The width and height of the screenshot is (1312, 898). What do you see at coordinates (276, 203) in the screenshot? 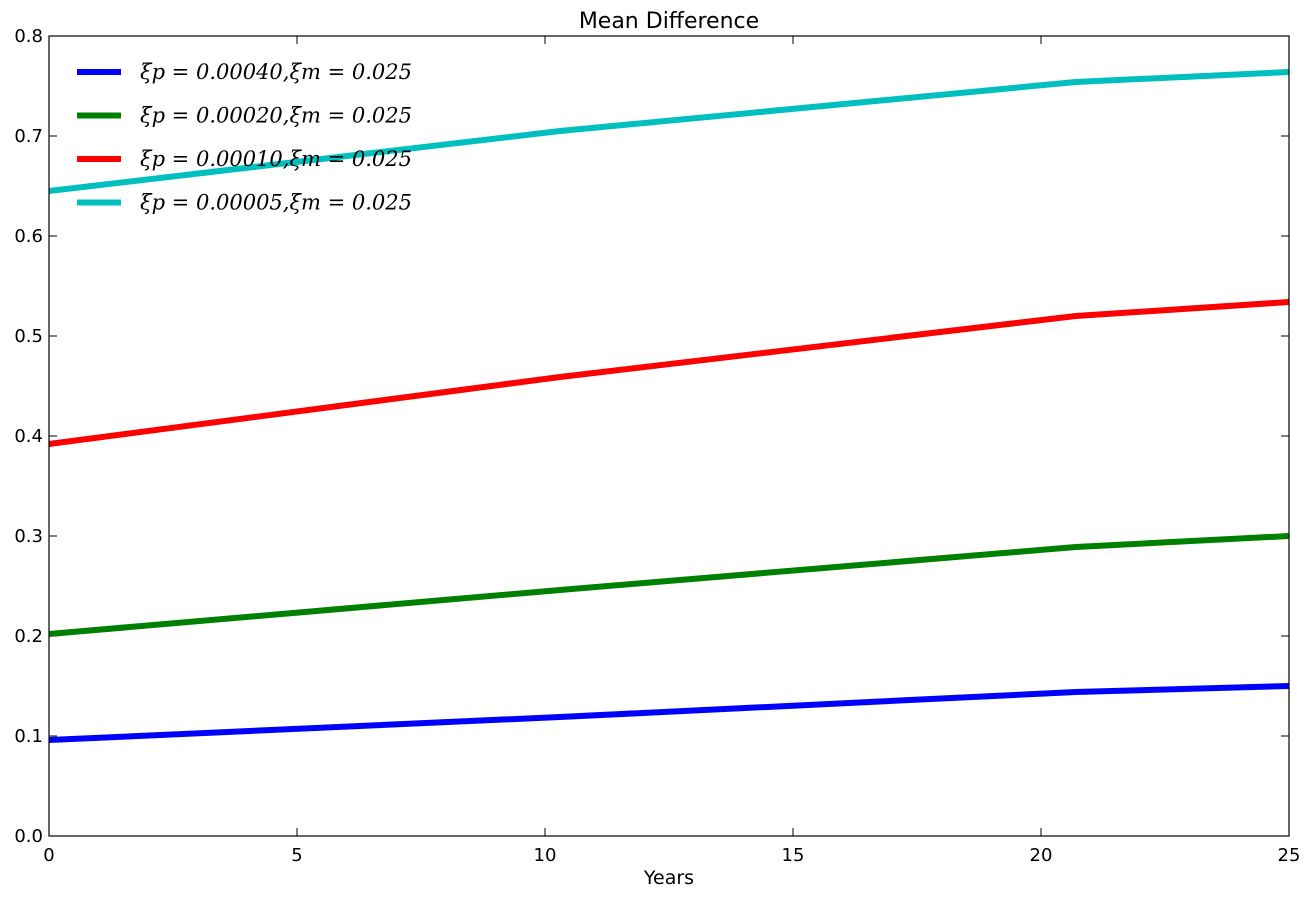
I see `legend-label-4: ξp = 0.00005,ξm = 0.025` at bounding box center [276, 203].